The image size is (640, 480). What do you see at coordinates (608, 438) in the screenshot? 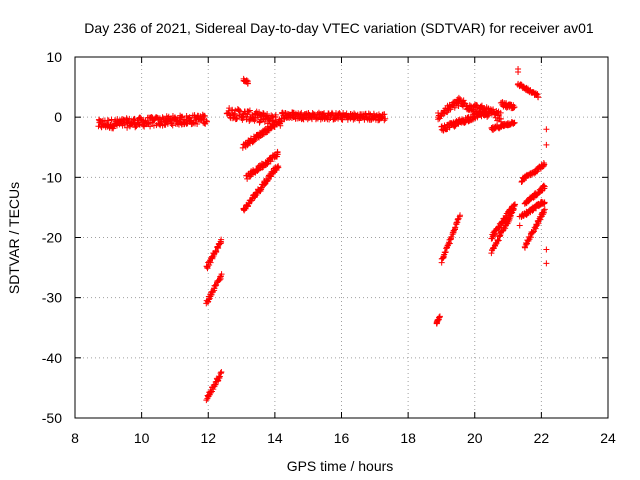
I see `x-tick-label: 24` at bounding box center [608, 438].